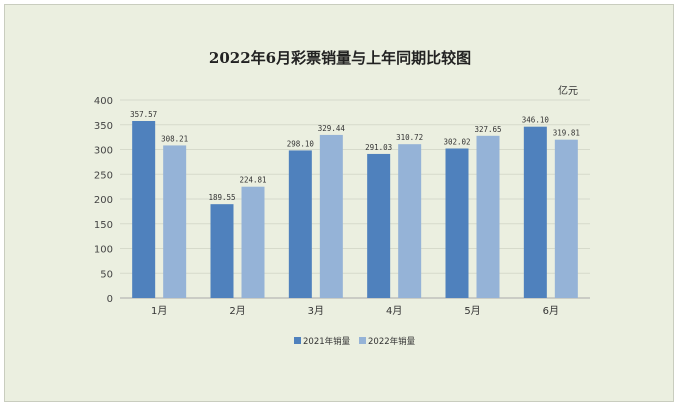 This screenshot has width=679, height=407. Describe the element at coordinates (316, 311) in the screenshot. I see `x-tick-label: 3月` at that location.